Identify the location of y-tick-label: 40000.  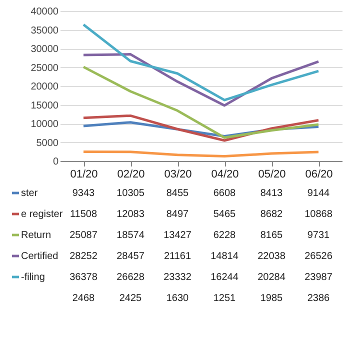
(44, 12).